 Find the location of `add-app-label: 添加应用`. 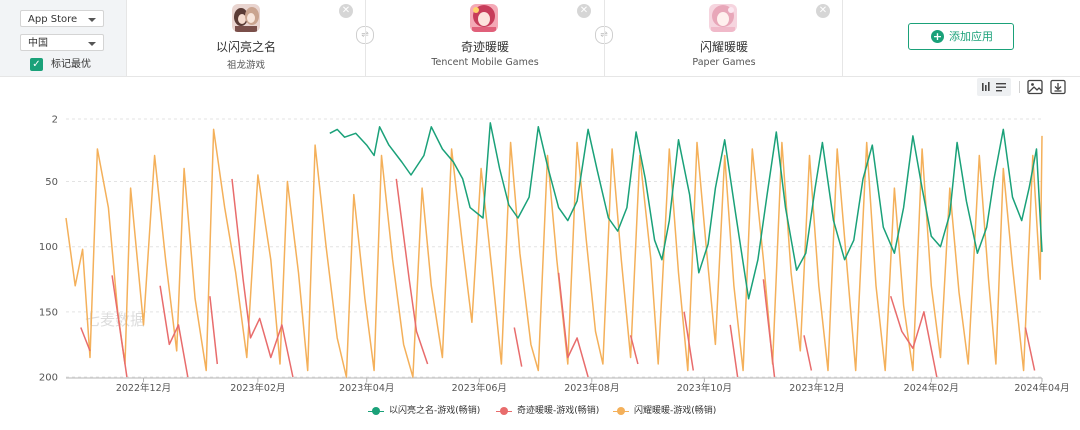

add-app-label: 添加应用 is located at coordinates (971, 36).